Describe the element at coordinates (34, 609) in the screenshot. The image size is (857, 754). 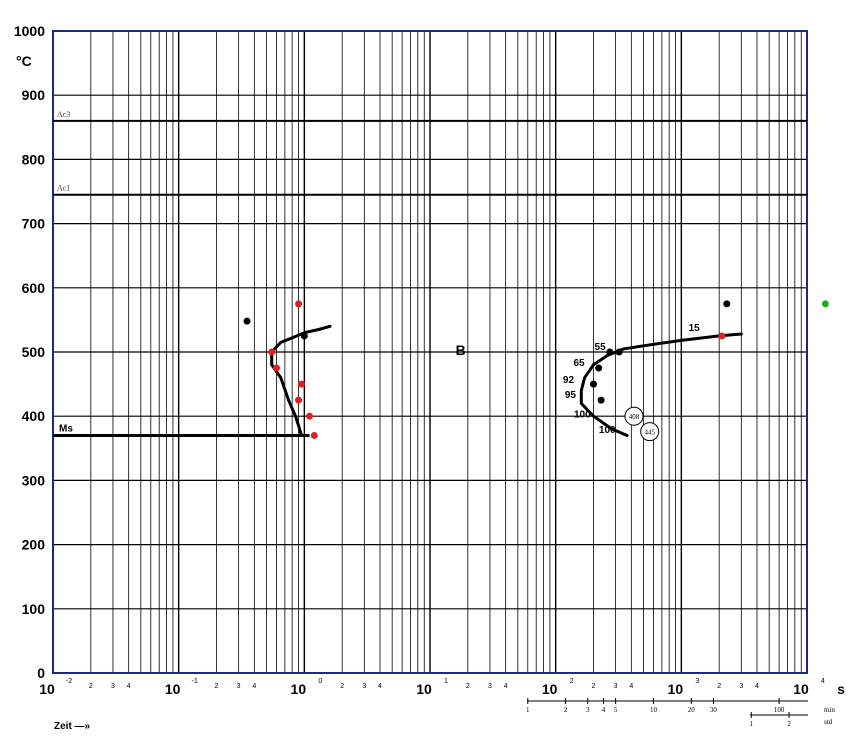
I see `y-tick-label: 100` at that location.